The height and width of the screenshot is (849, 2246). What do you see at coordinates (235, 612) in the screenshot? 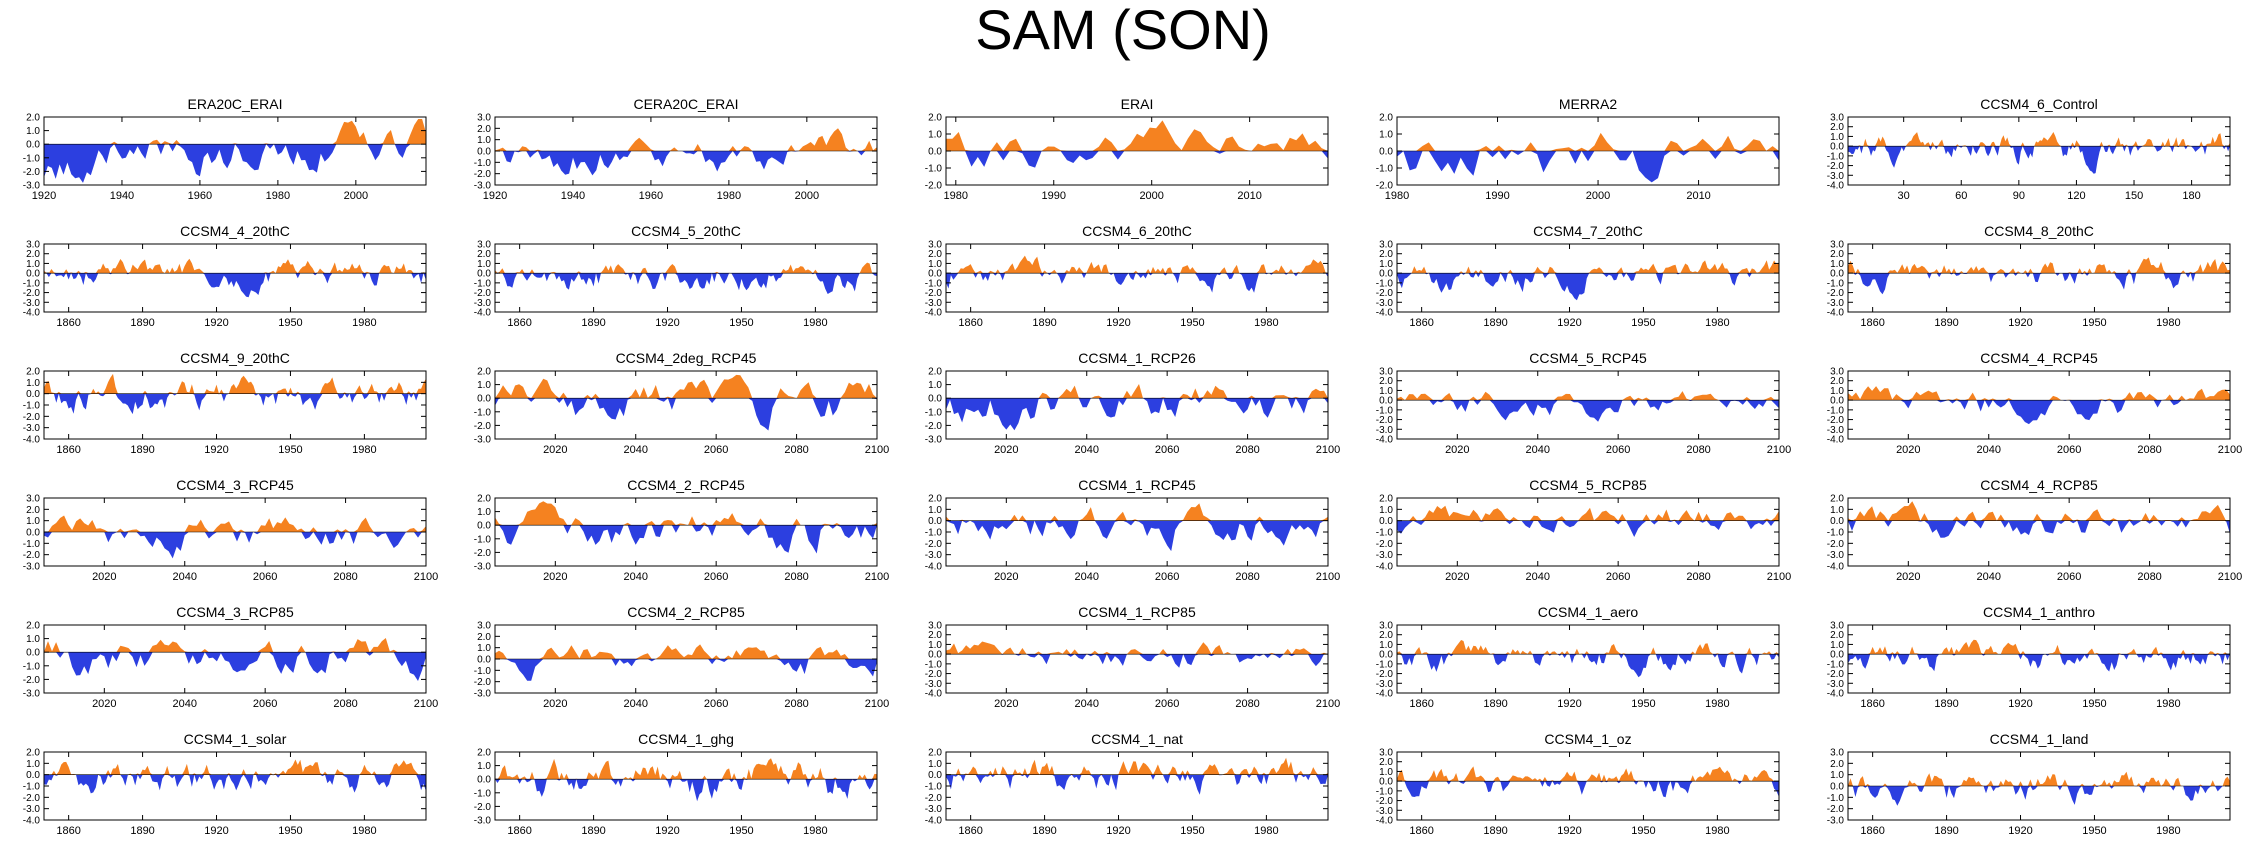
I see `panel-title: CCSM4_3_RCP85` at bounding box center [235, 612].